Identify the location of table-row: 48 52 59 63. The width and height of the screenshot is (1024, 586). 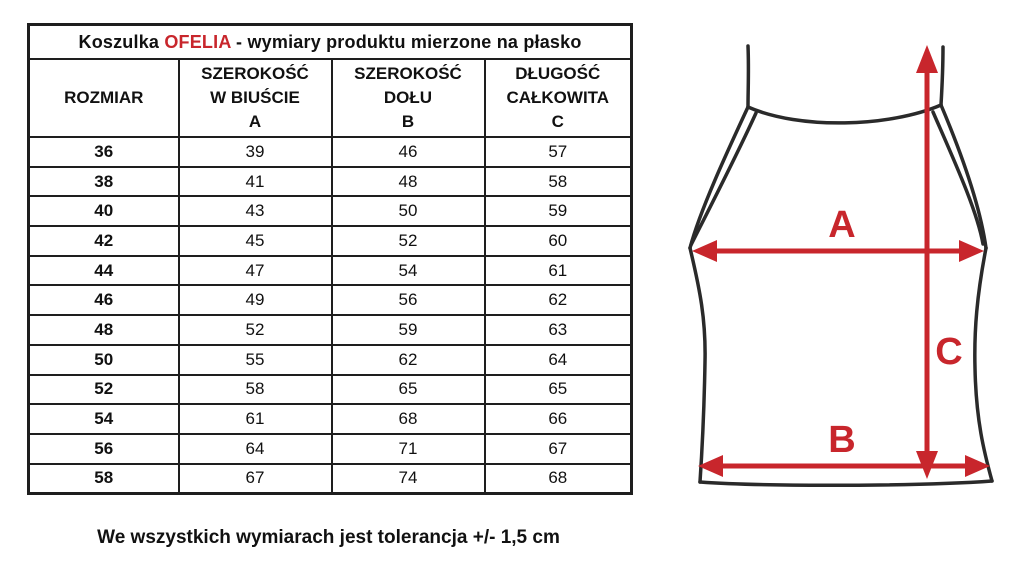
(330, 330).